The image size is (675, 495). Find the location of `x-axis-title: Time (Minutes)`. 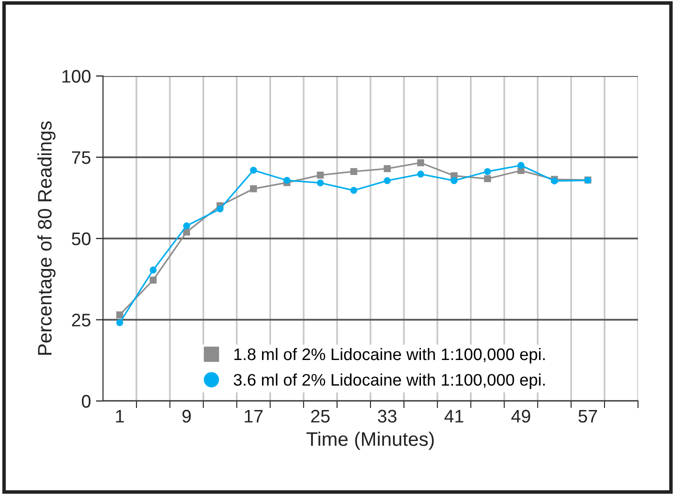

x-axis-title: Time (Minutes) is located at coordinates (370, 441).